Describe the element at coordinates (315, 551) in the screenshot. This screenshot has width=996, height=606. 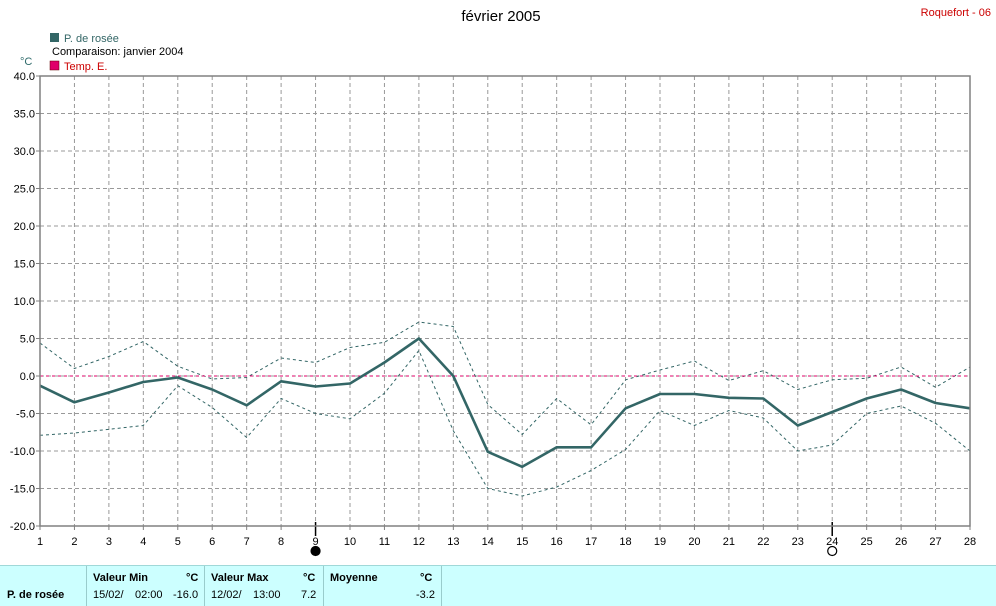
I see `new-moon-icon` at that location.